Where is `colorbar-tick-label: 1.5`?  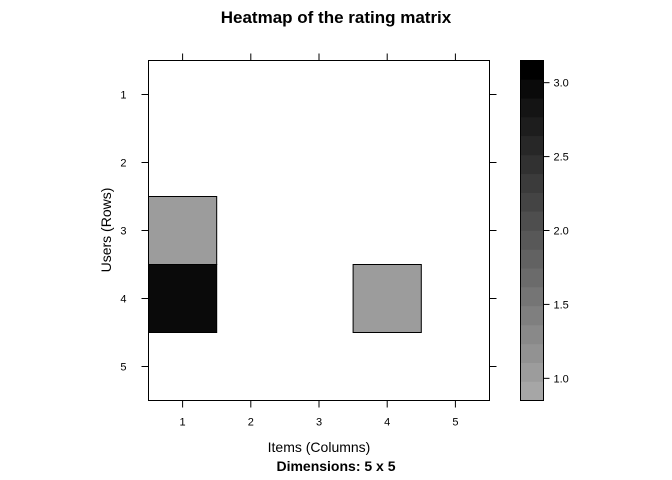 colorbar-tick-label: 1.5 is located at coordinates (561, 305).